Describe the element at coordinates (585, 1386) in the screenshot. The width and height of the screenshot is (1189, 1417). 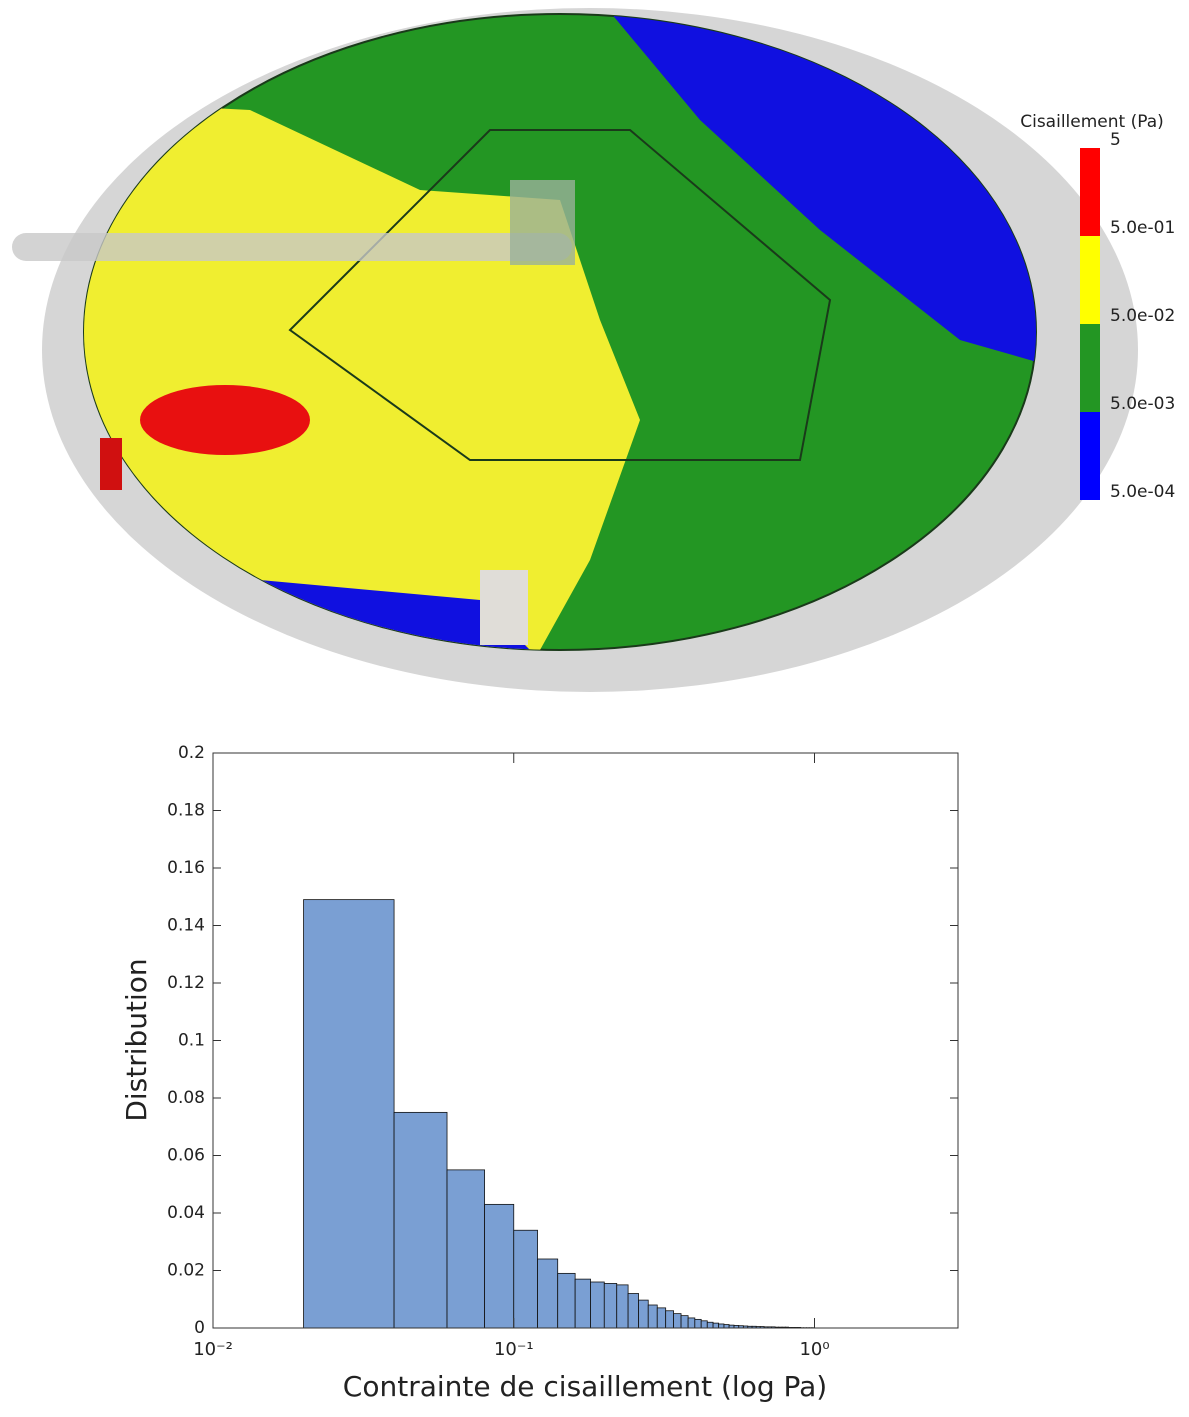
I see `x-axis-label: Contrainte de cisaillement (log Pa)` at that location.